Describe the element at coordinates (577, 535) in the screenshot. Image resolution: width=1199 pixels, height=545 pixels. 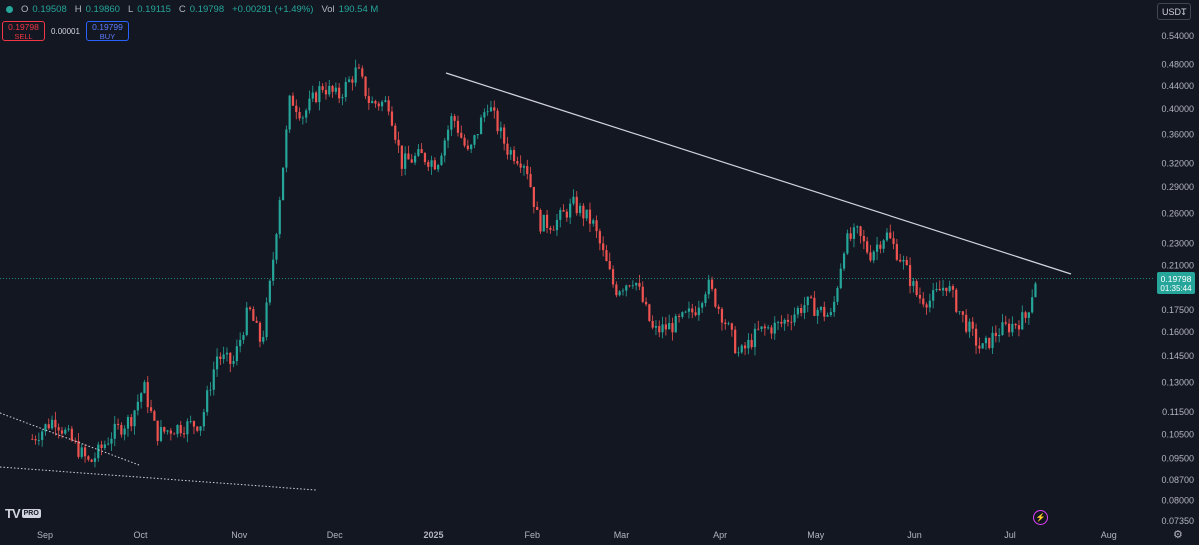
I see `time-axis: Sep Oct Nov Dec 2025 Feb Mar Apr May Jun Jul Aug` at that location.